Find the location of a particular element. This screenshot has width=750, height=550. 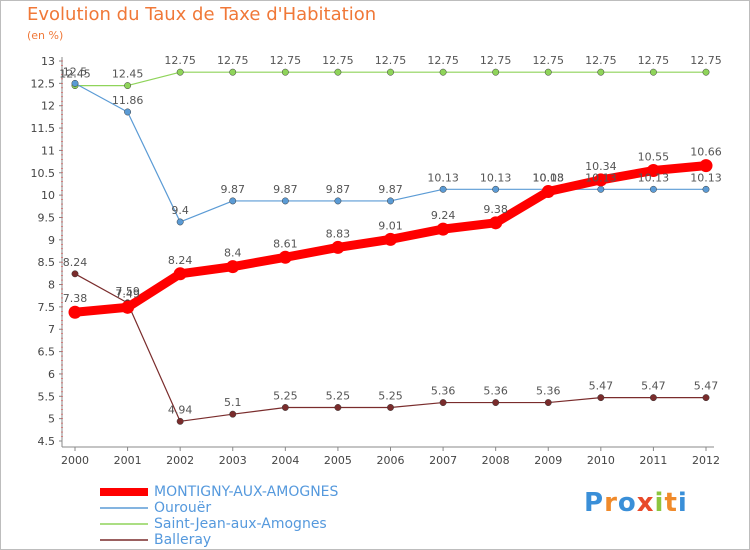

data-label: 11.86 is located at coordinates (128, 100).